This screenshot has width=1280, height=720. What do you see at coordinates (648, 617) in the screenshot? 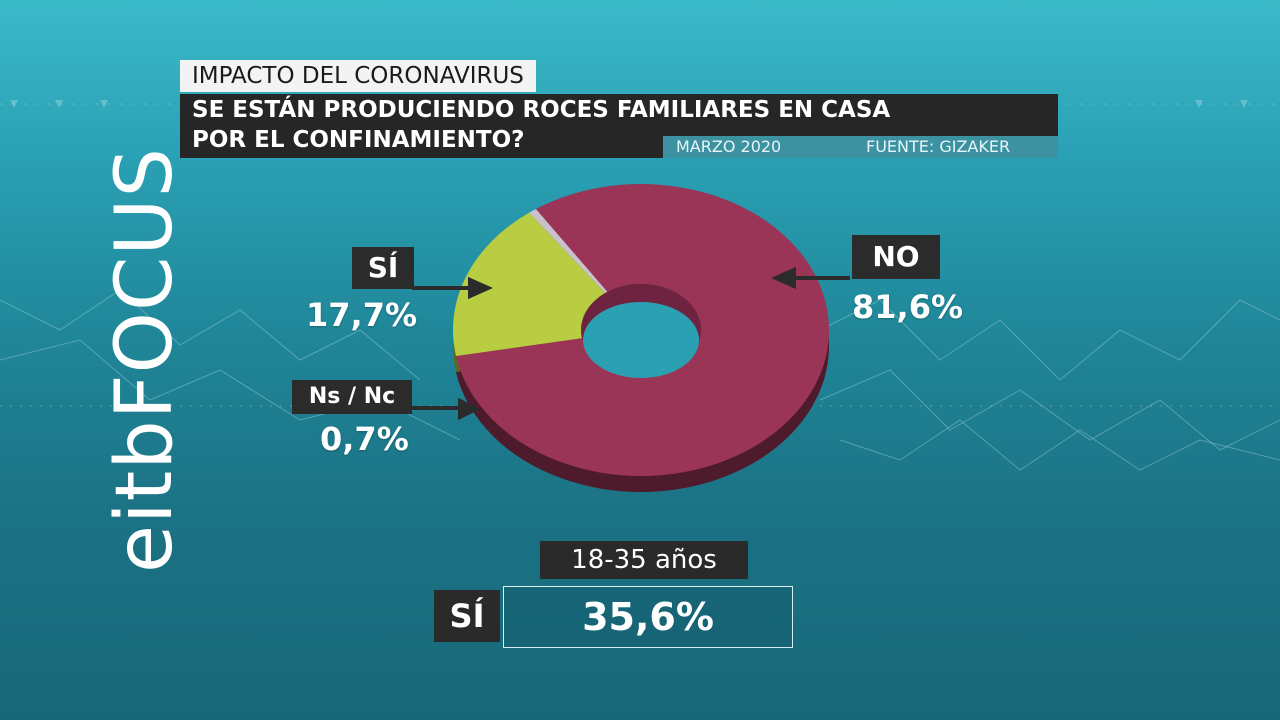
I see `subgroup-value: 35,6%` at bounding box center [648, 617].